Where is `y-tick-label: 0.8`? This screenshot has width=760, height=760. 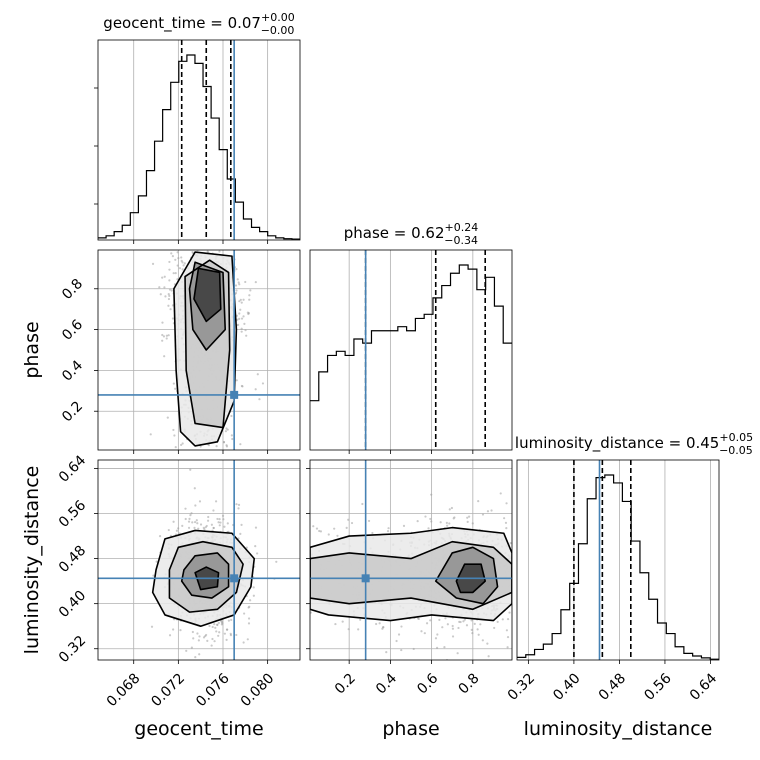
y-tick-label: 0.8 is located at coordinates (72, 289).